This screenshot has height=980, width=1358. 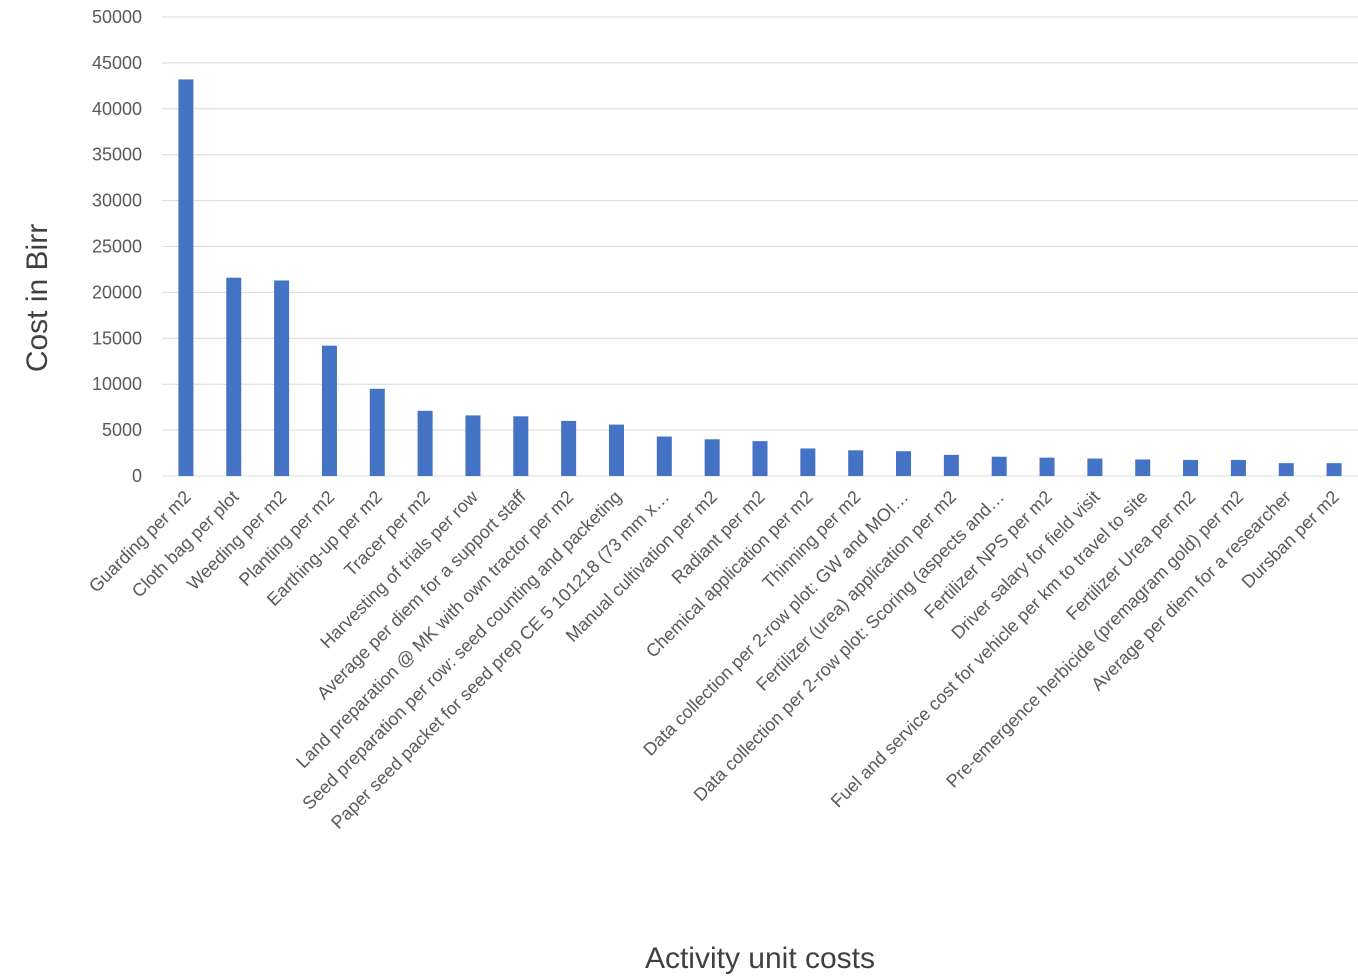 What do you see at coordinates (117, 338) in the screenshot?
I see `y-tick-label: 15000` at bounding box center [117, 338].